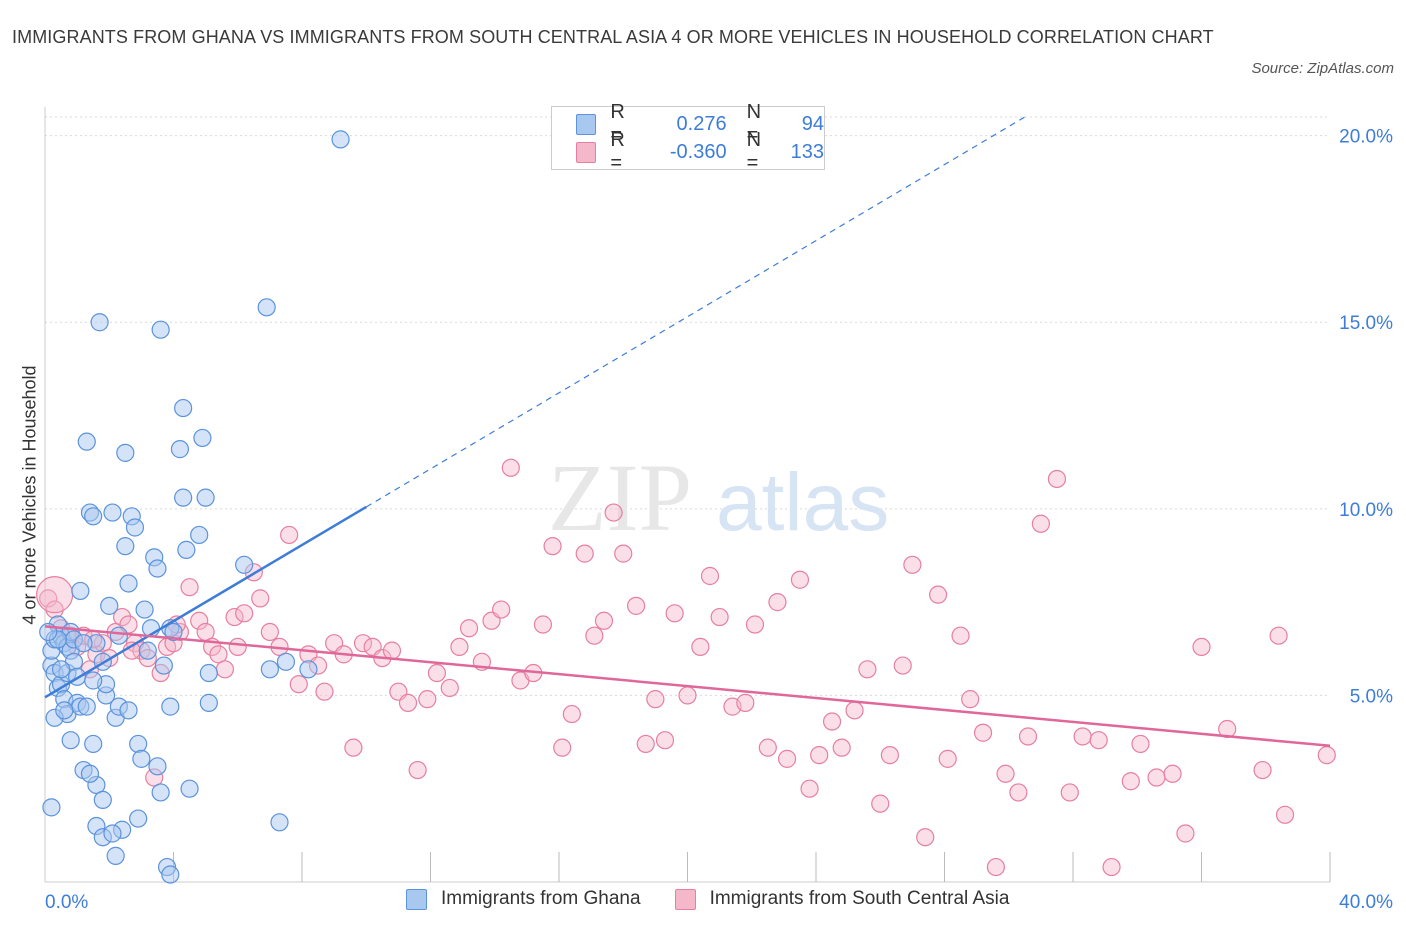 The width and height of the screenshot is (1406, 930). Describe the element at coordinates (617, 151) in the screenshot. I see `legend-r-label: R =` at that location.